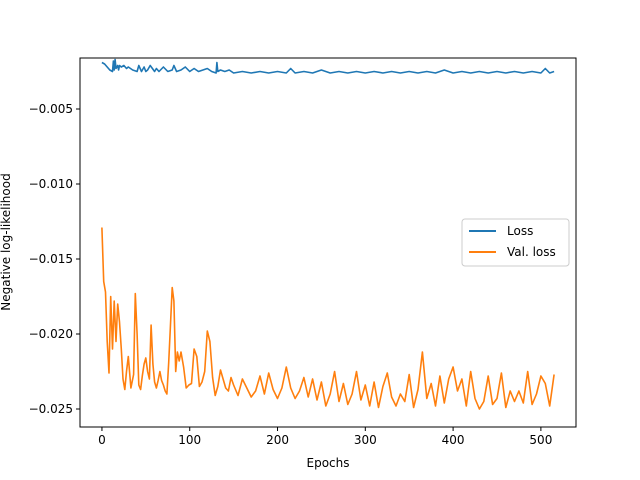 The height and width of the screenshot is (480, 640). Describe the element at coordinates (51, 334) in the screenshot. I see `y-tick-label: −0.020` at that location.